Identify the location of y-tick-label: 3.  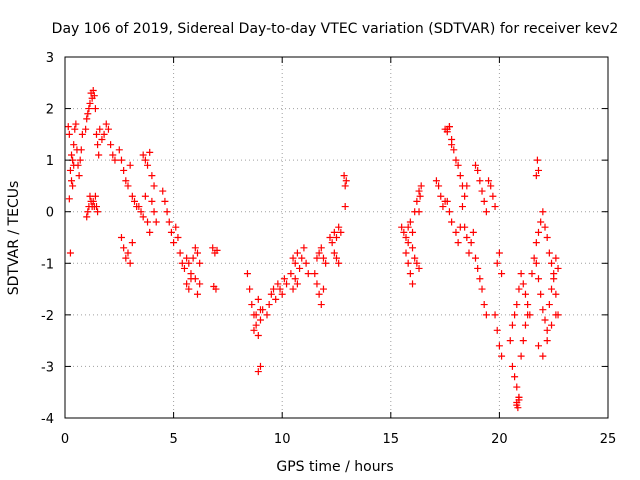
(50, 58).